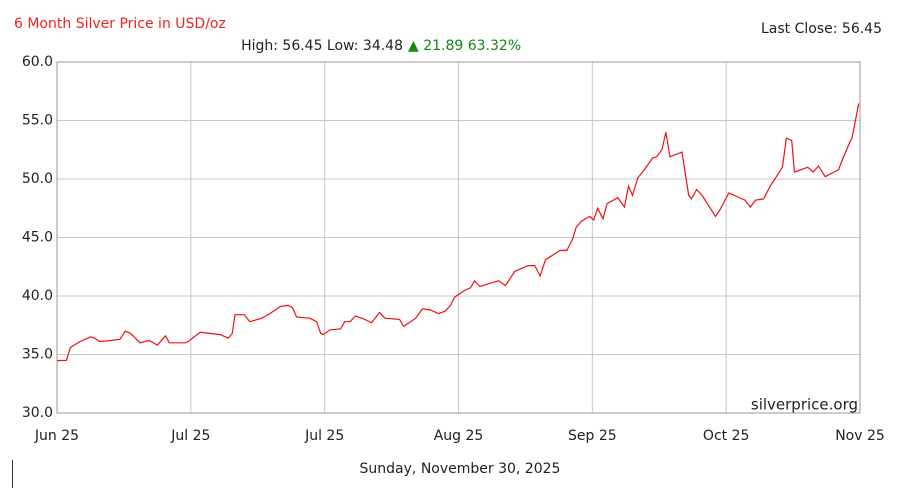 The image size is (898, 496). What do you see at coordinates (726, 436) in the screenshot?
I see `x-tick-label: Oct 25` at bounding box center [726, 436].